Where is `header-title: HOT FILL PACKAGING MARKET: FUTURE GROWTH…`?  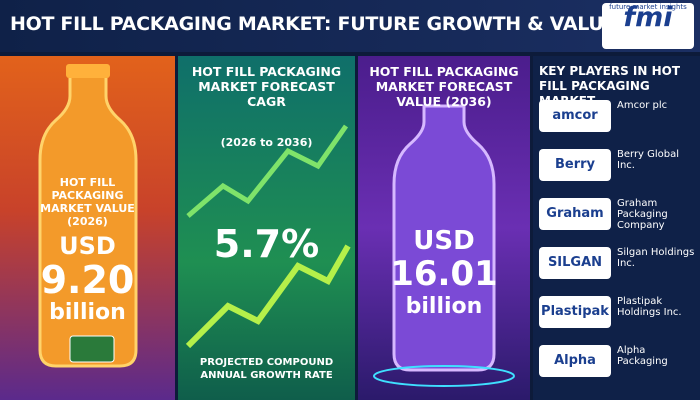
header-title: HOT FILL PACKAGING MARKET: FUTURE GROWTH… is located at coordinates (313, 24).